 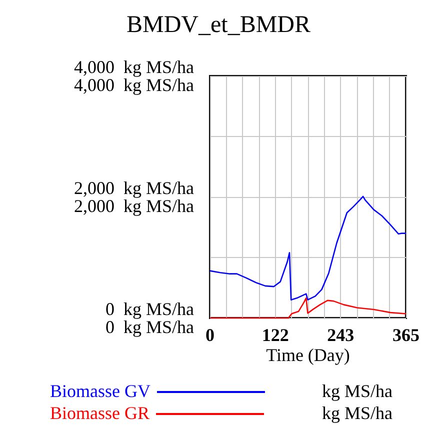 What do you see at coordinates (308, 355) in the screenshot?
I see `x-axis-title: Time (Day)` at bounding box center [308, 355].